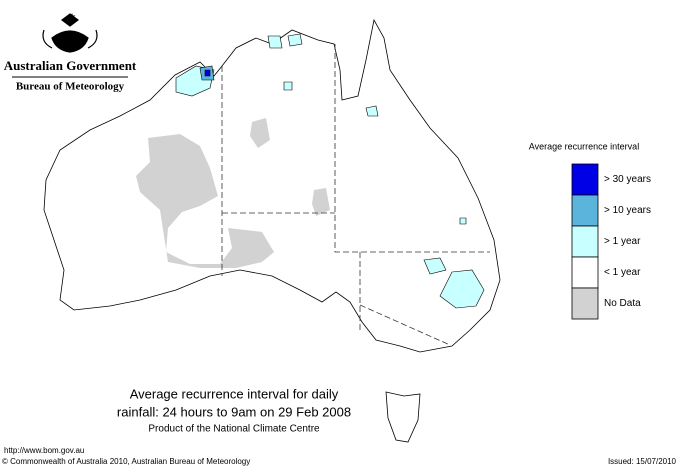 This screenshot has height=467, width=680. I want to click on government-name: Australian Government, so click(70, 65).